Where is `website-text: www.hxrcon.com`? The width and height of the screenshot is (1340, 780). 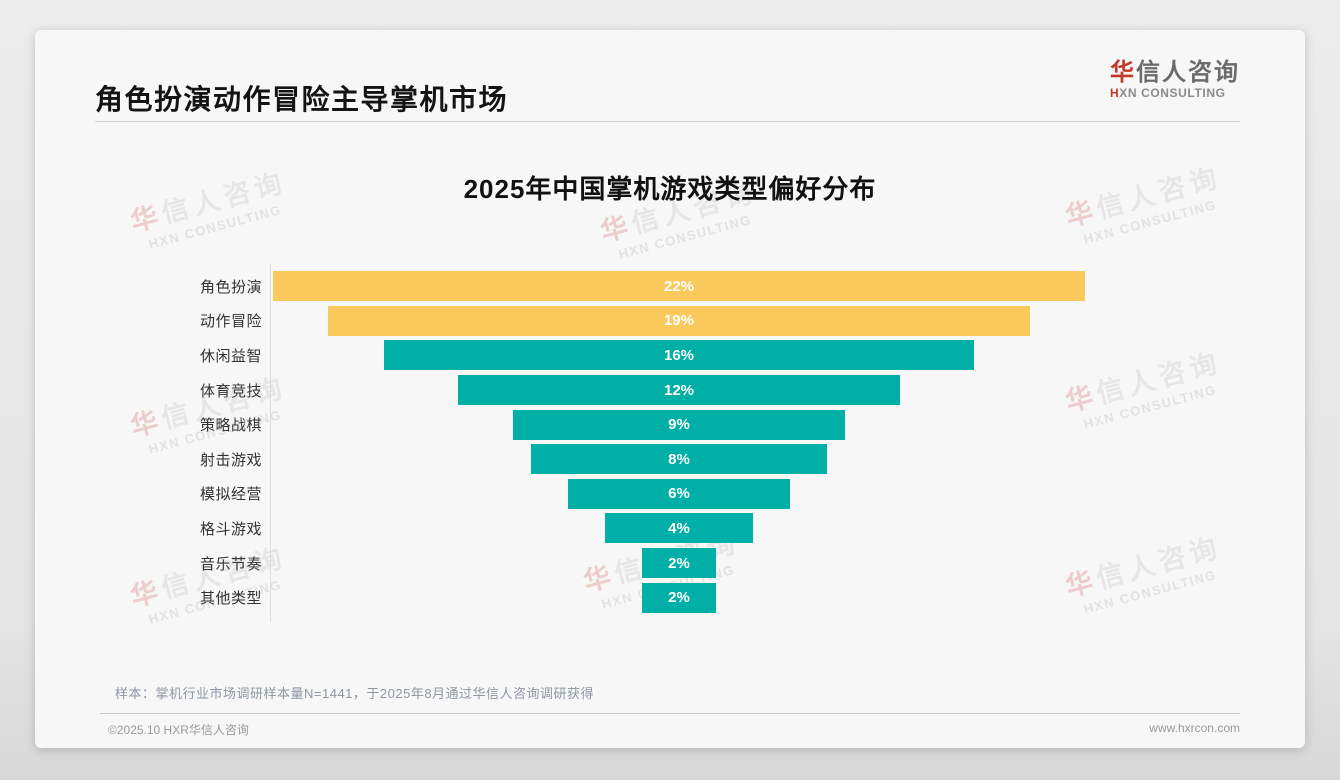
website-text: www.hxrcon.com is located at coordinates (1194, 728).